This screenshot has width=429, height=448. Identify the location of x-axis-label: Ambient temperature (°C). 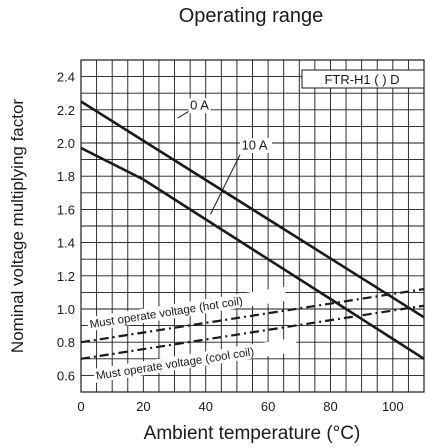
(252, 433).